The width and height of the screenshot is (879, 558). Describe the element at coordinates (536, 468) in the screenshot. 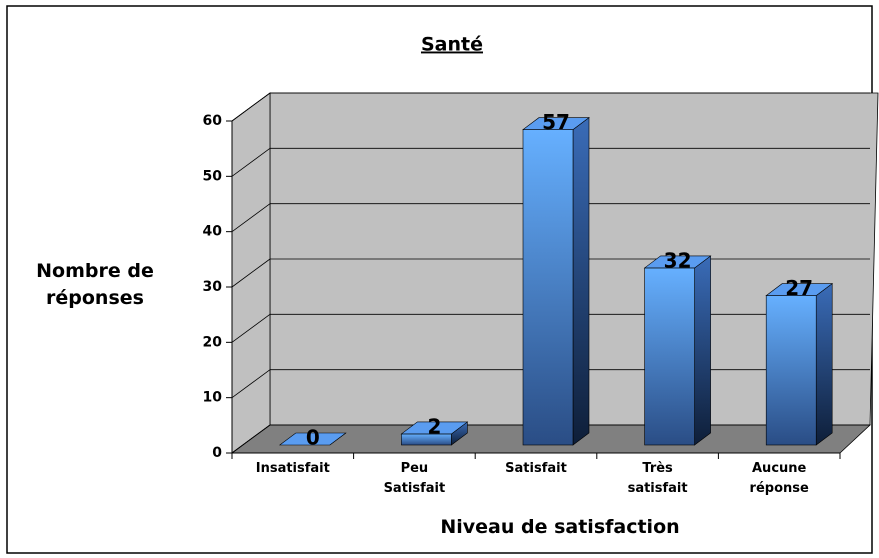

I see `x-tick-label: Satisfait` at that location.